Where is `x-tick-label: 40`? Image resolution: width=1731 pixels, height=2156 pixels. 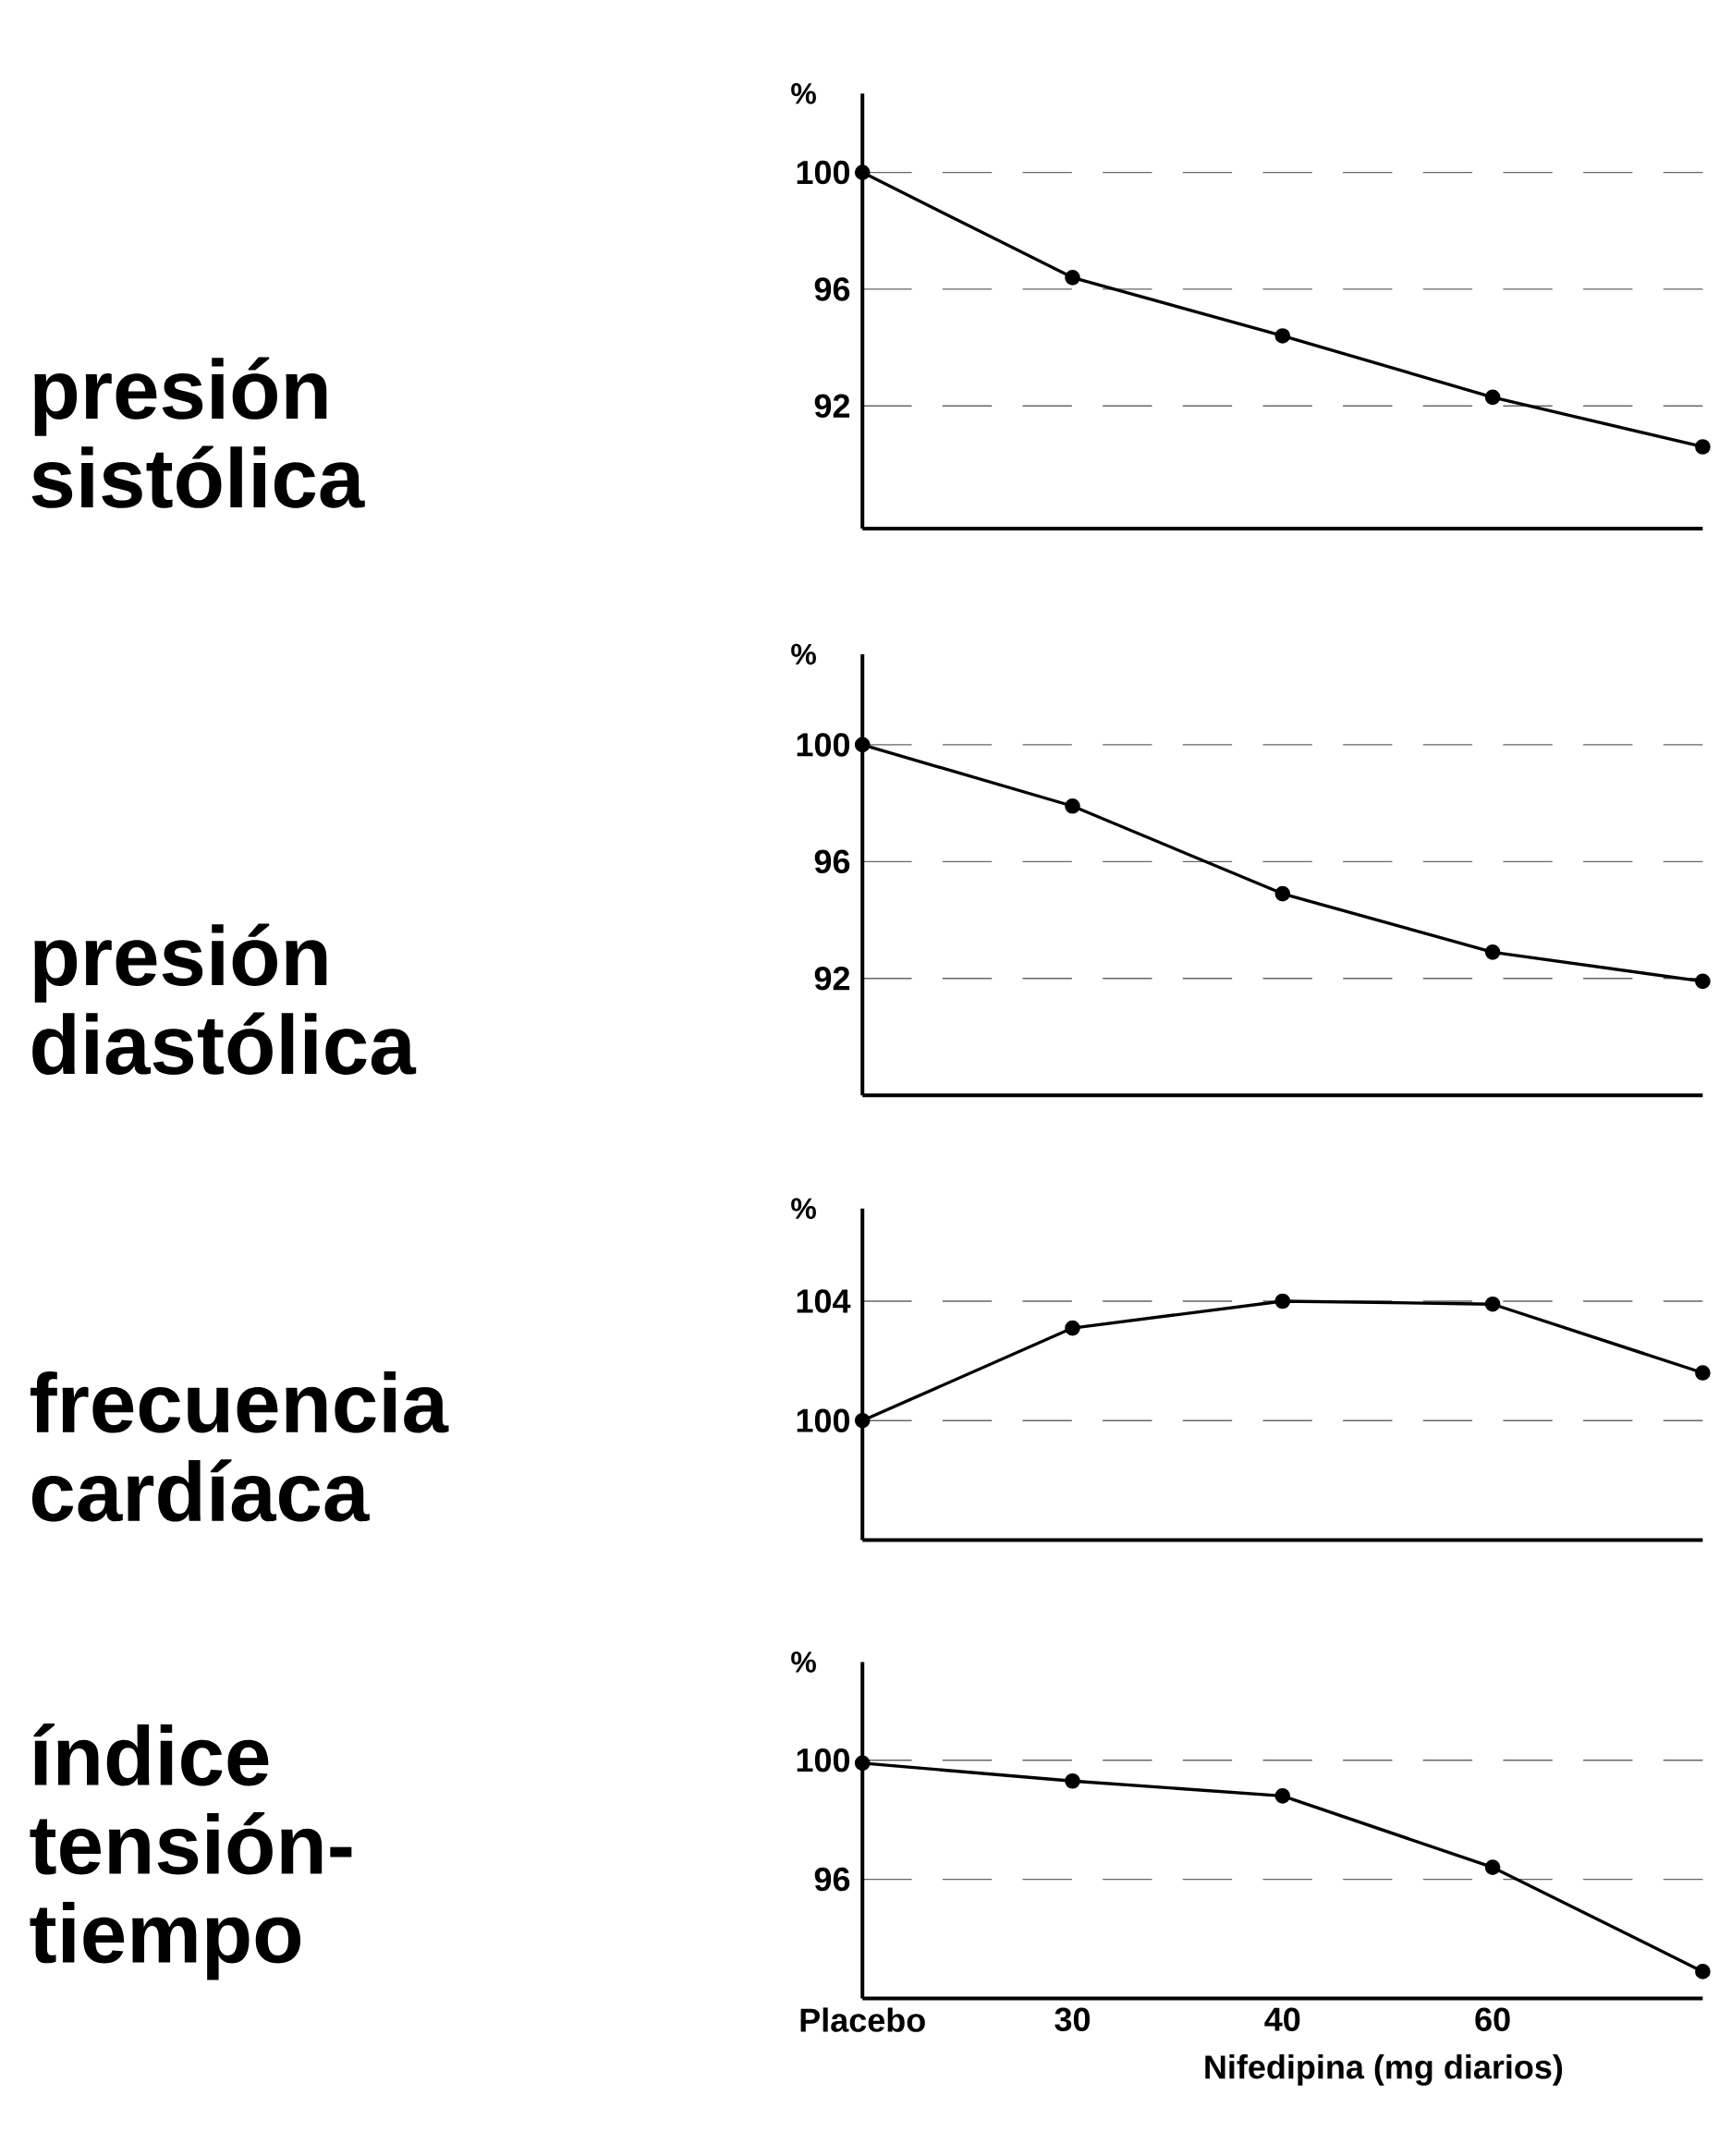
x-tick-label: 40 is located at coordinates (1282, 2019).